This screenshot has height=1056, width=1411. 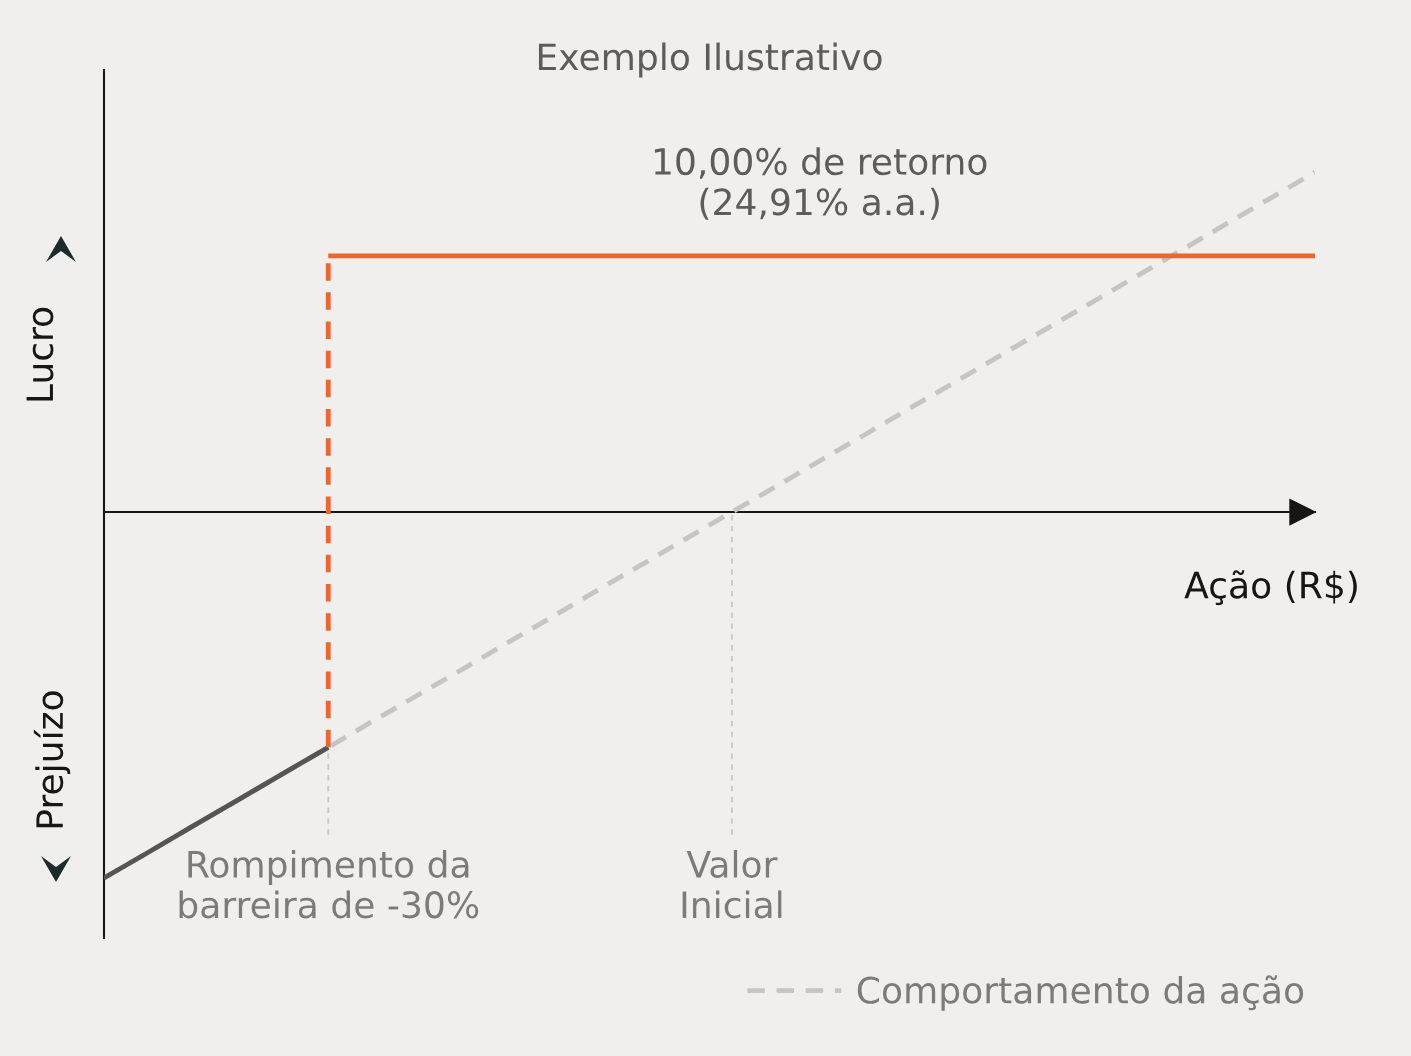 I want to click on x-tick-label: Rompimento da barreira de -30%, so click(x=329, y=884).